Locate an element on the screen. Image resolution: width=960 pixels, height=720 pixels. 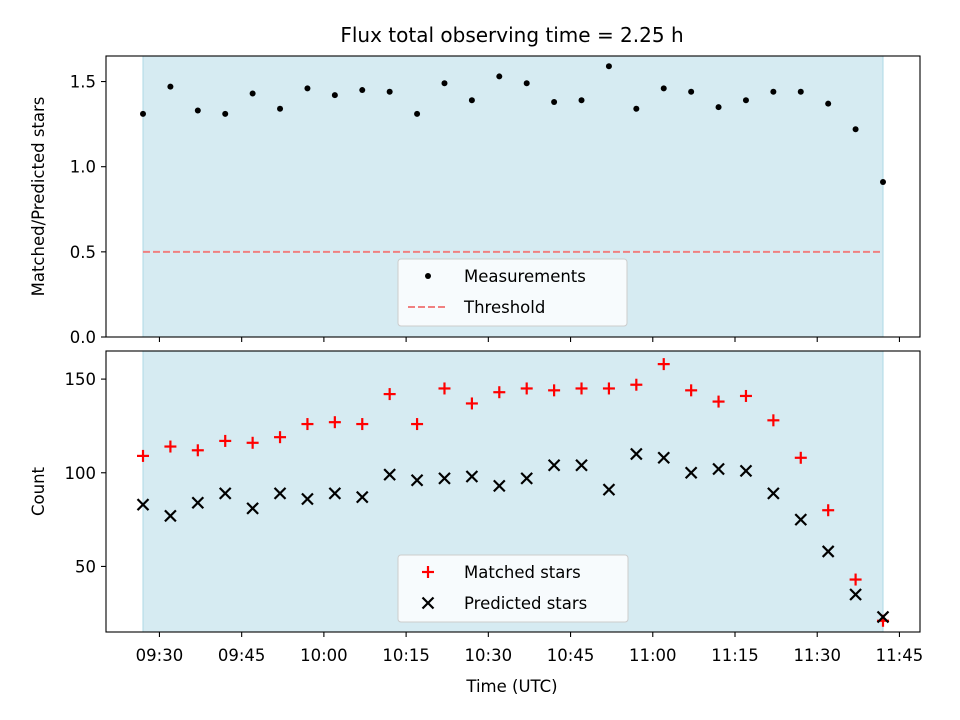
y-axis-label: Count is located at coordinates (38, 491).